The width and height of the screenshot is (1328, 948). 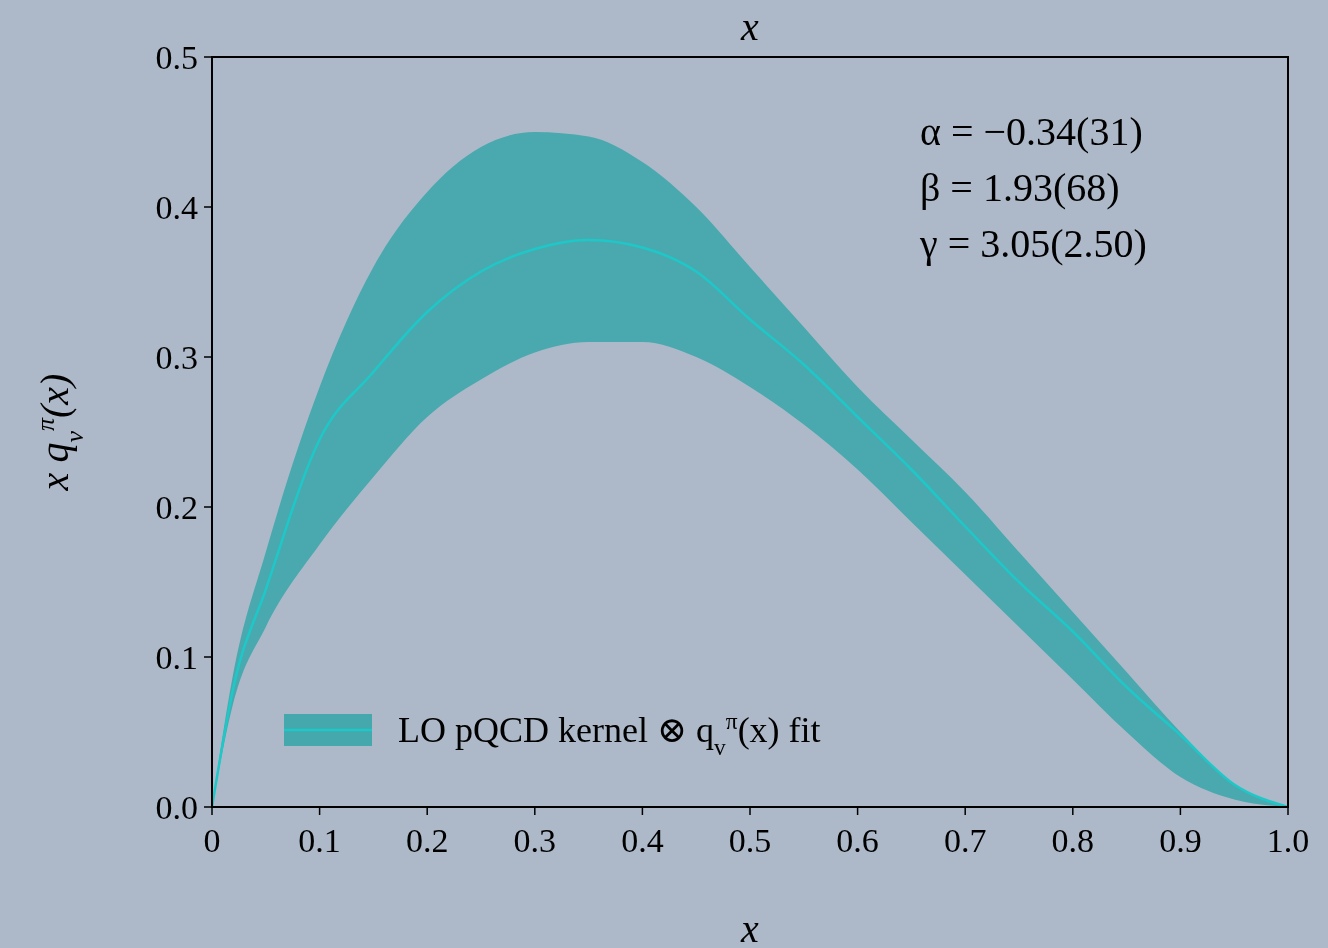 What do you see at coordinates (212, 840) in the screenshot?
I see `x-tick-label: 0` at bounding box center [212, 840].